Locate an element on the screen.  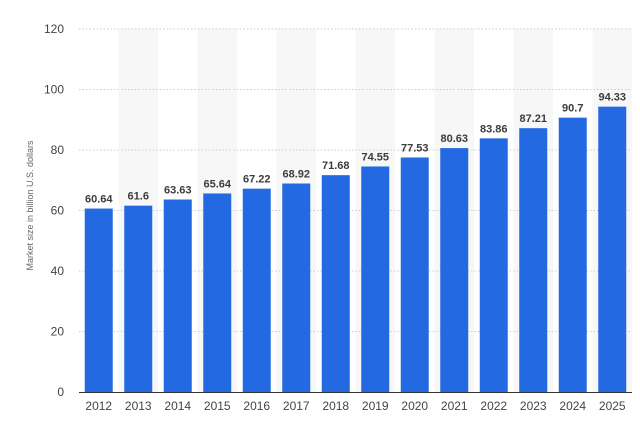
data-label: 90.7 is located at coordinates (572, 109).